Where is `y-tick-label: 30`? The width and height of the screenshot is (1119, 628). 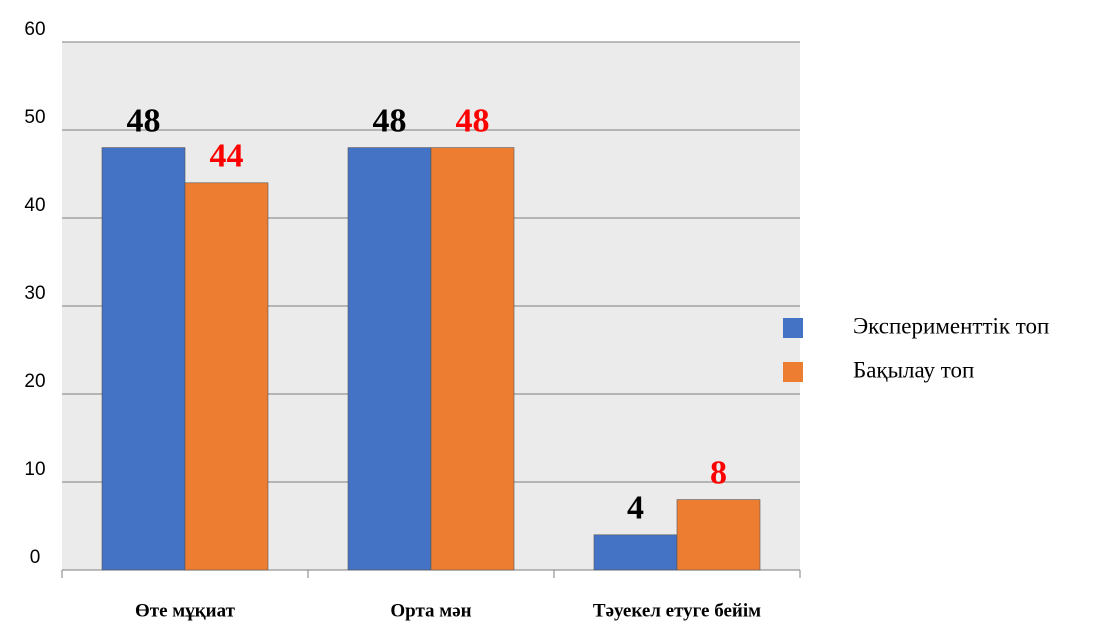
y-tick-label: 30 is located at coordinates (34, 293).